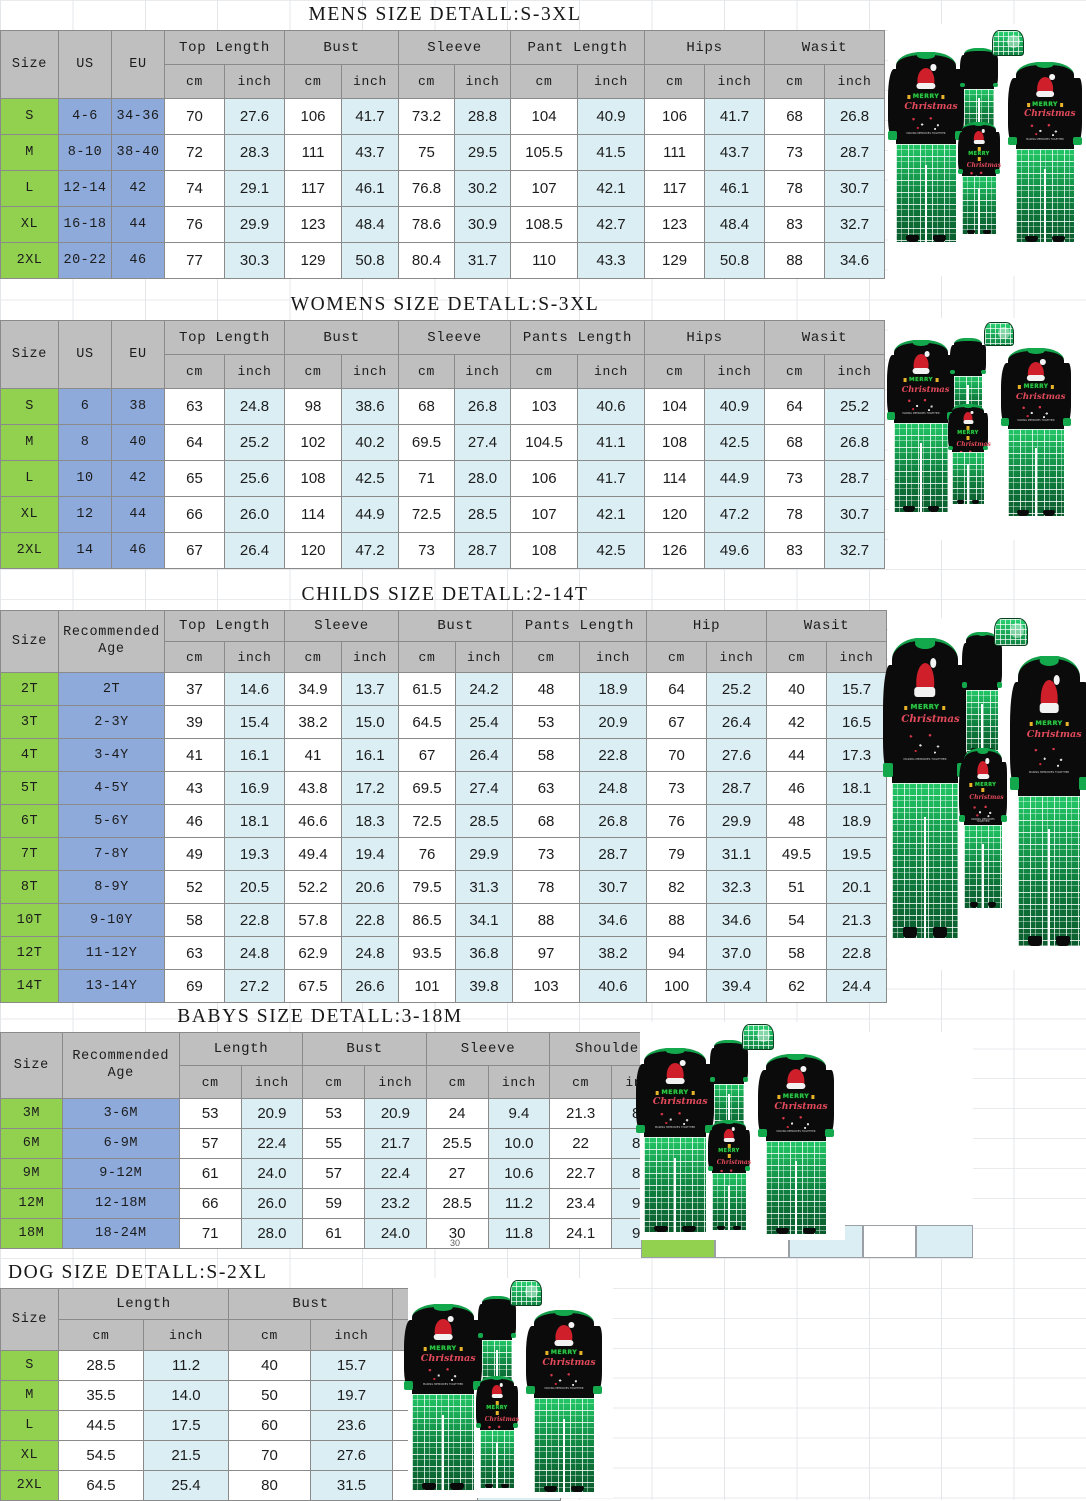 This screenshot has width=1086, height=1501. What do you see at coordinates (272, 1203) in the screenshot?
I see `cell-inch: 26.0` at bounding box center [272, 1203].